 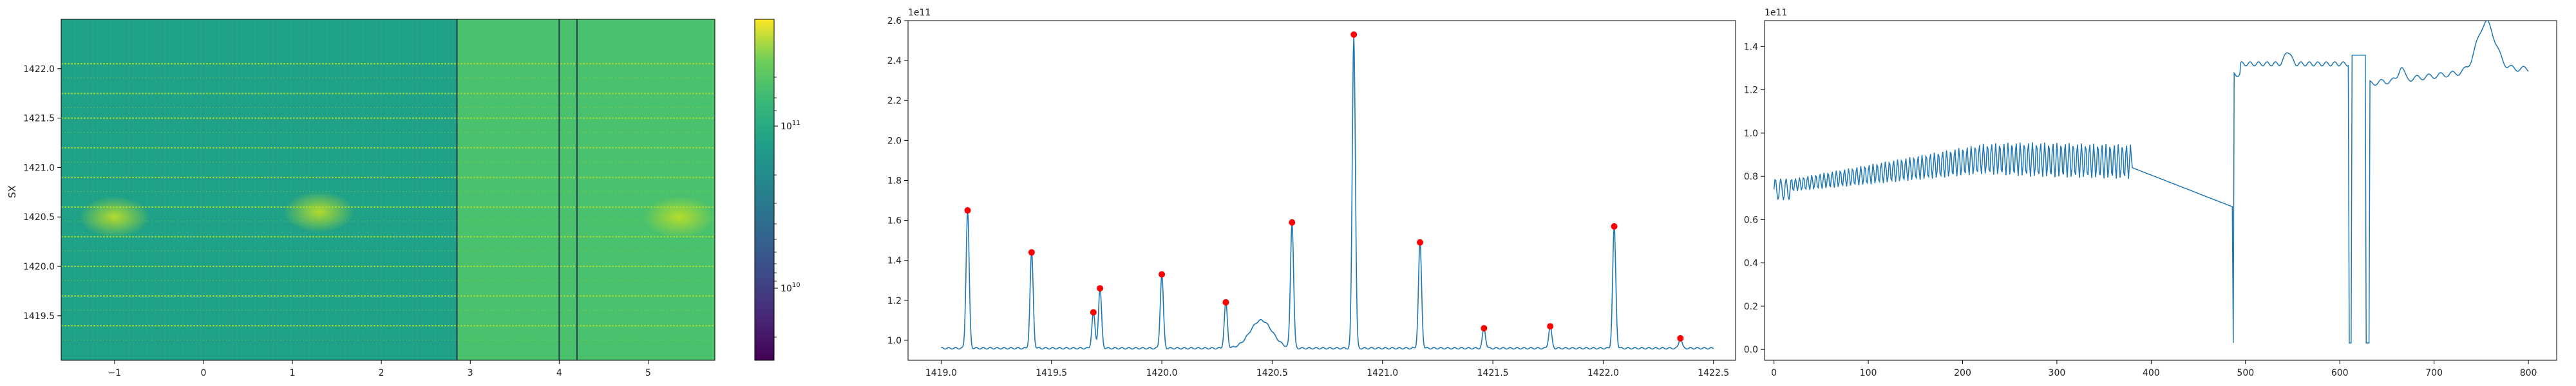 I want to click on peaks-x-tick-label: 1420.5, so click(x=1272, y=373).